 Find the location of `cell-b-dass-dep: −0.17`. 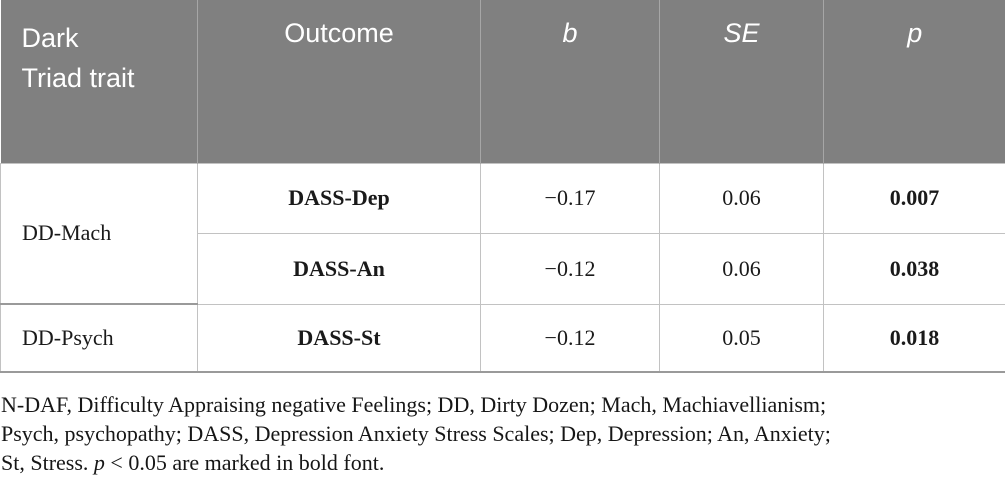

cell-b-dass-dep: −0.17 is located at coordinates (570, 198).